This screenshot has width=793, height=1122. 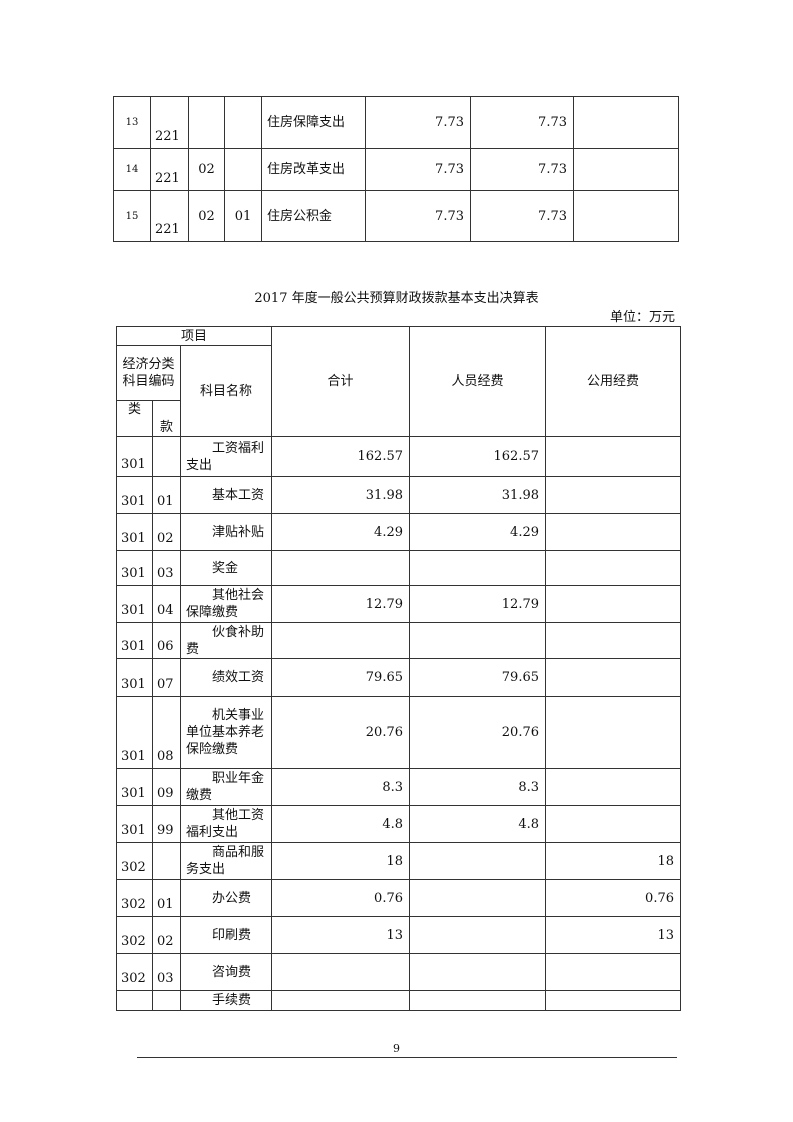 I want to click on table-row: 301 07 绩效工资 79.65 79.65, so click(x=398, y=677).